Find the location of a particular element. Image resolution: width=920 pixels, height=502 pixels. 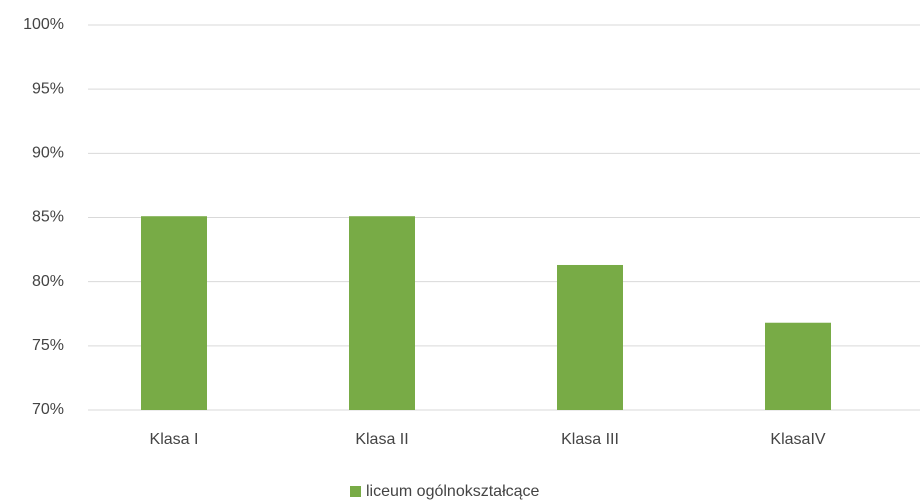

y-tick-label: 100% is located at coordinates (43, 24).